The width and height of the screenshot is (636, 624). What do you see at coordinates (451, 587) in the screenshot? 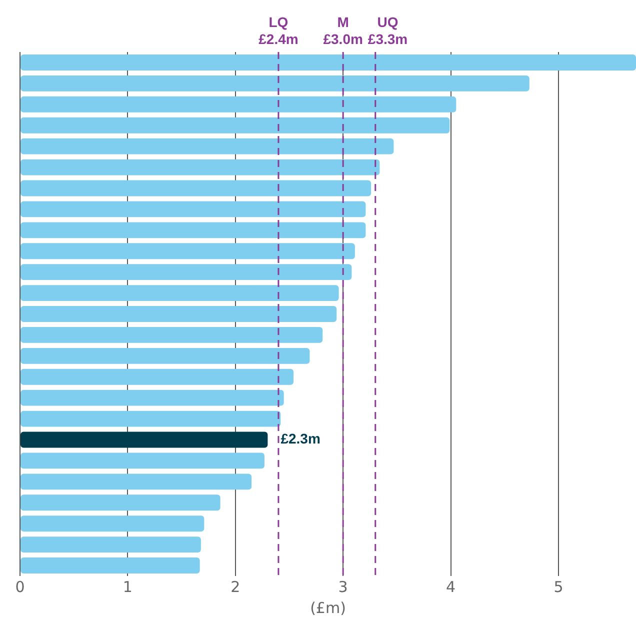
I see `x-tick-label: 4` at bounding box center [451, 587].